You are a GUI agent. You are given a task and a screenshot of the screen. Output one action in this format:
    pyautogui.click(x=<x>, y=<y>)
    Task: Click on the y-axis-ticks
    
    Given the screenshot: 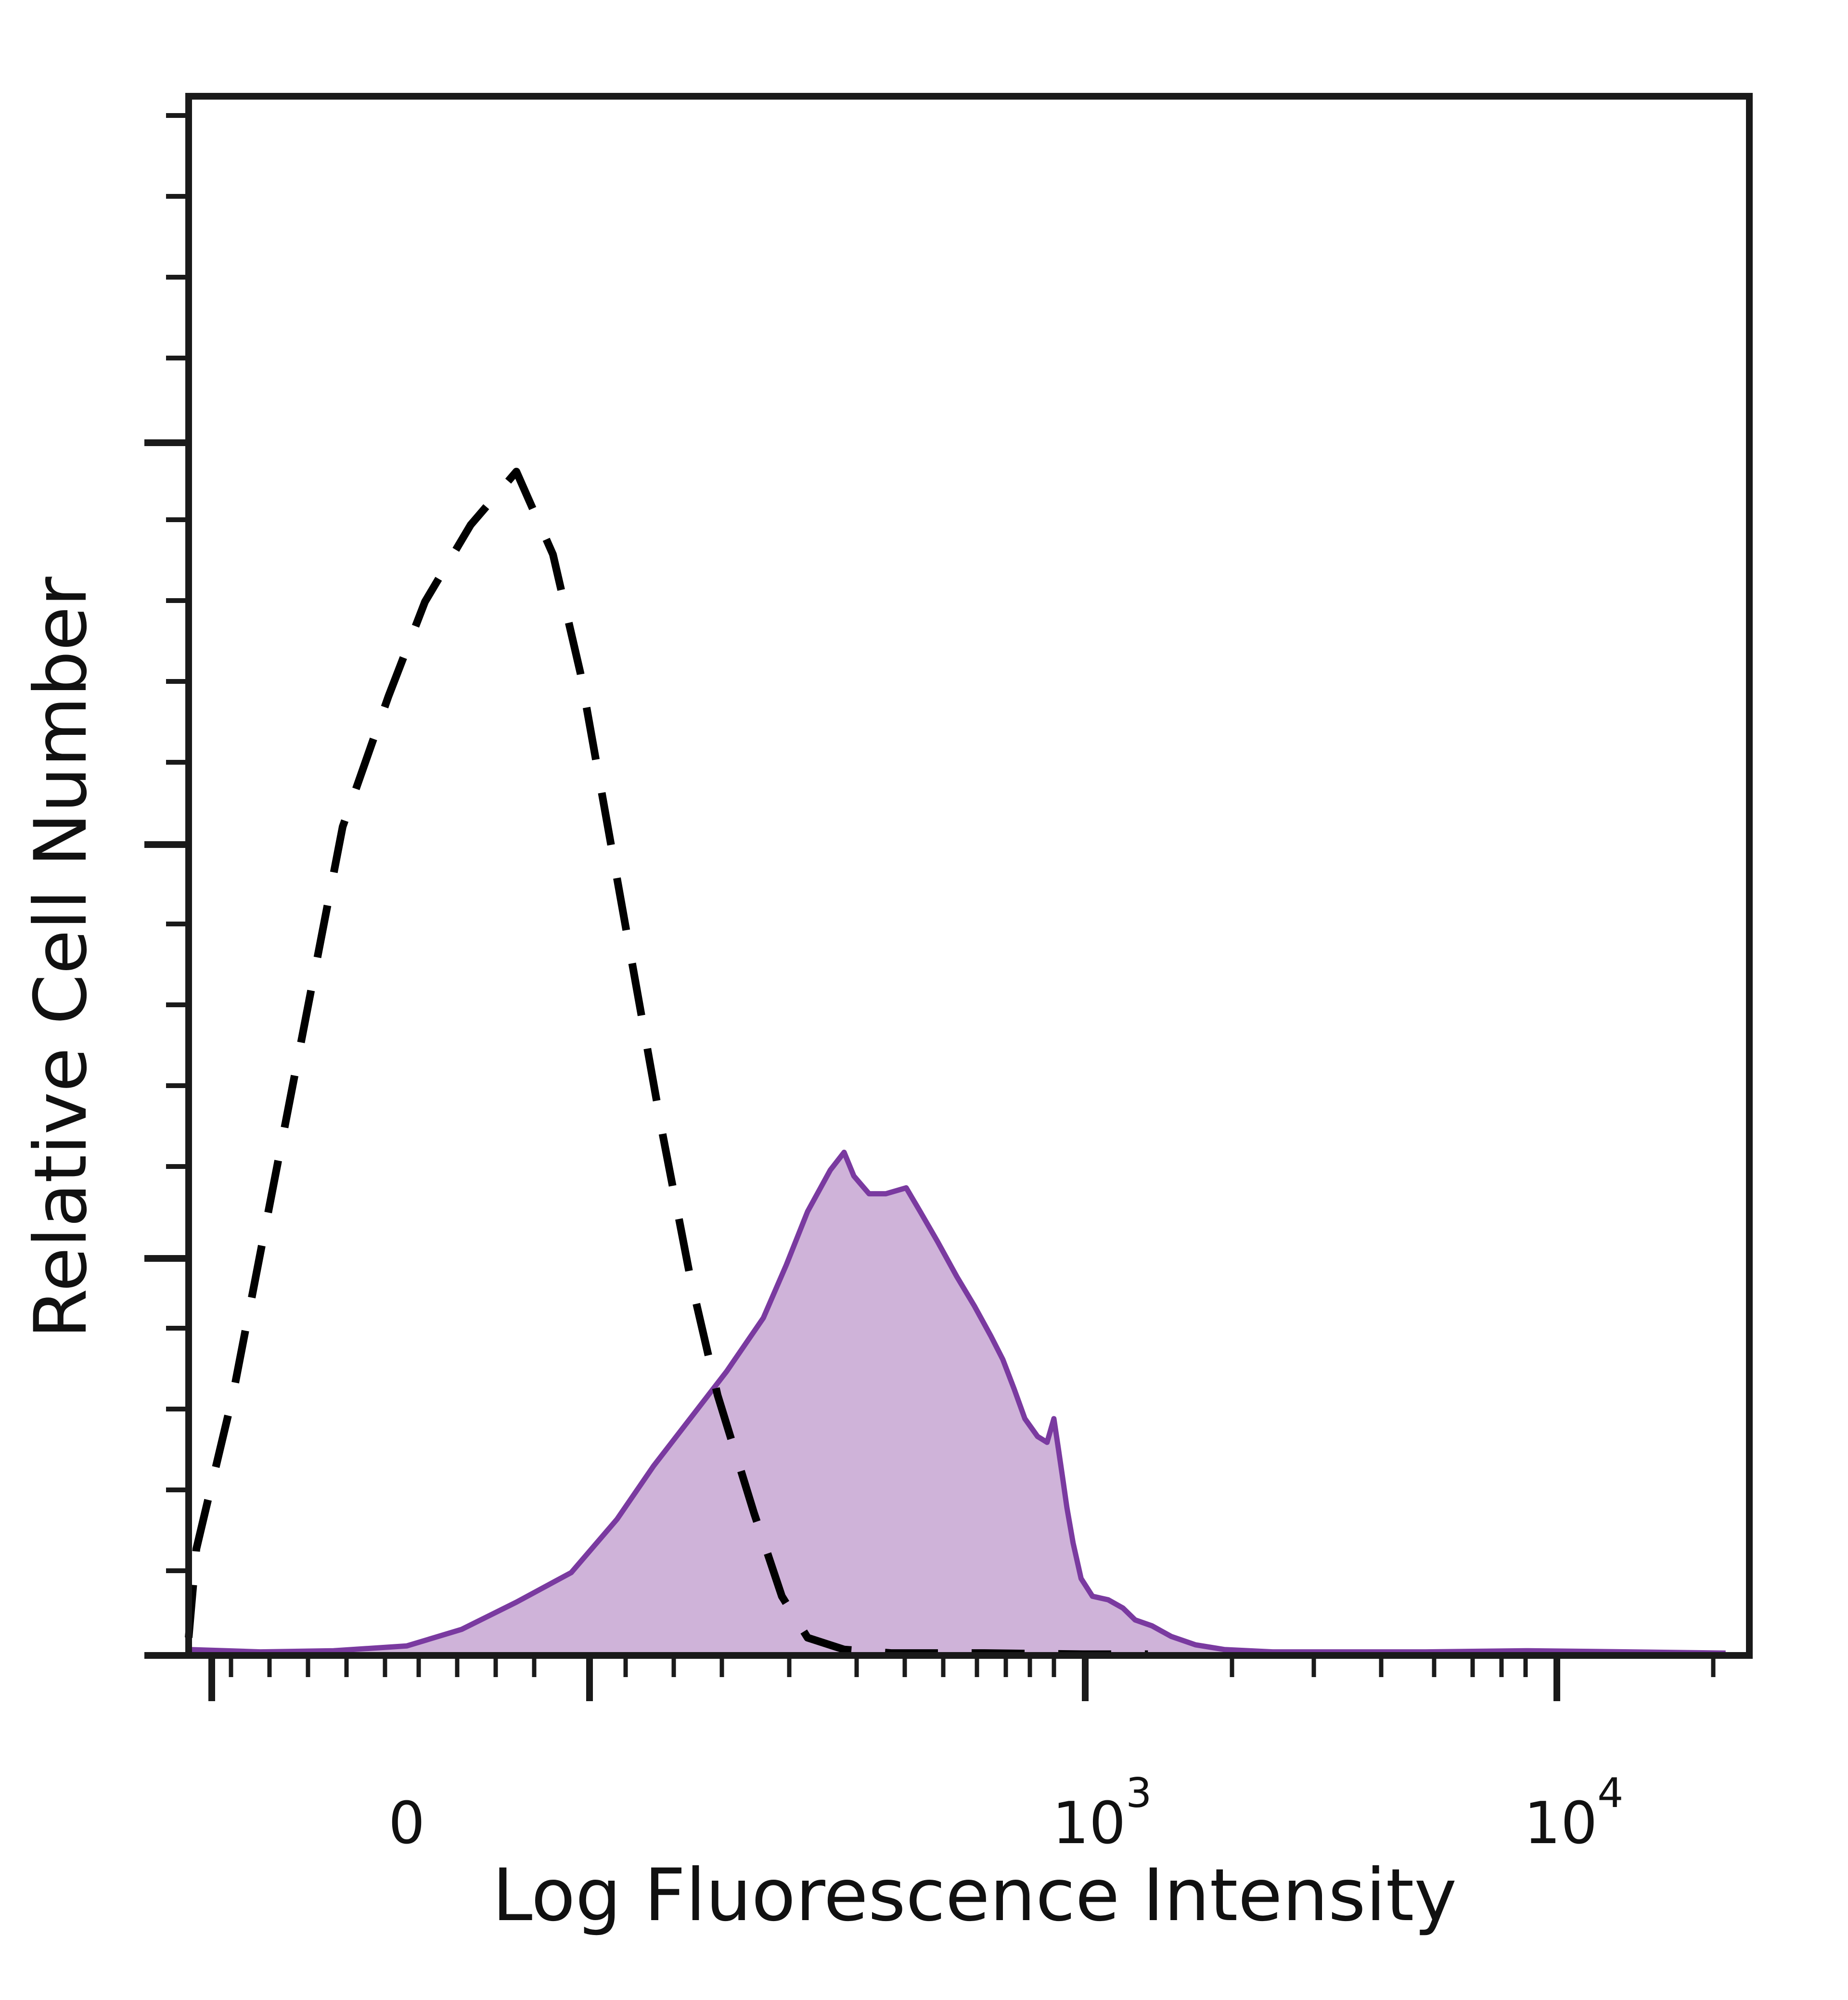 What is the action you would take?
    pyautogui.click(x=166, y=886)
    